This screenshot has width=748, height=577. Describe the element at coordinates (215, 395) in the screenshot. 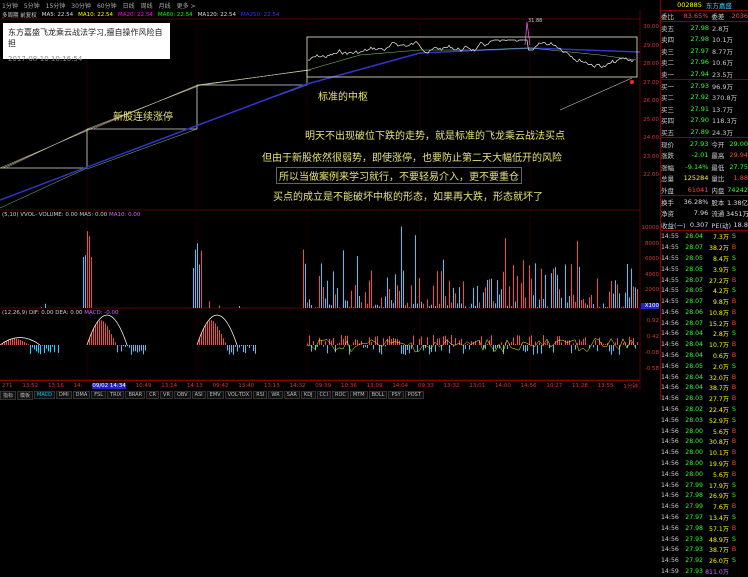

I see `indicator-tab: EMV` at that location.